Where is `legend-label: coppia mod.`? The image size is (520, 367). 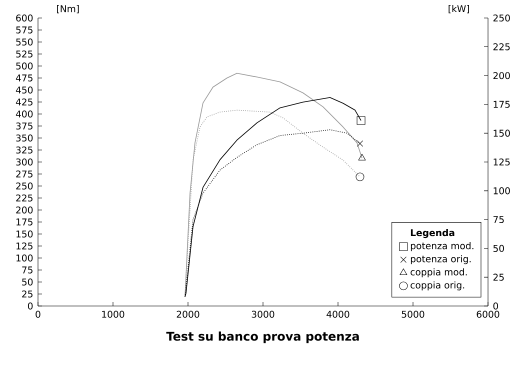 legend-label: coppia mod. is located at coordinates (438, 273).